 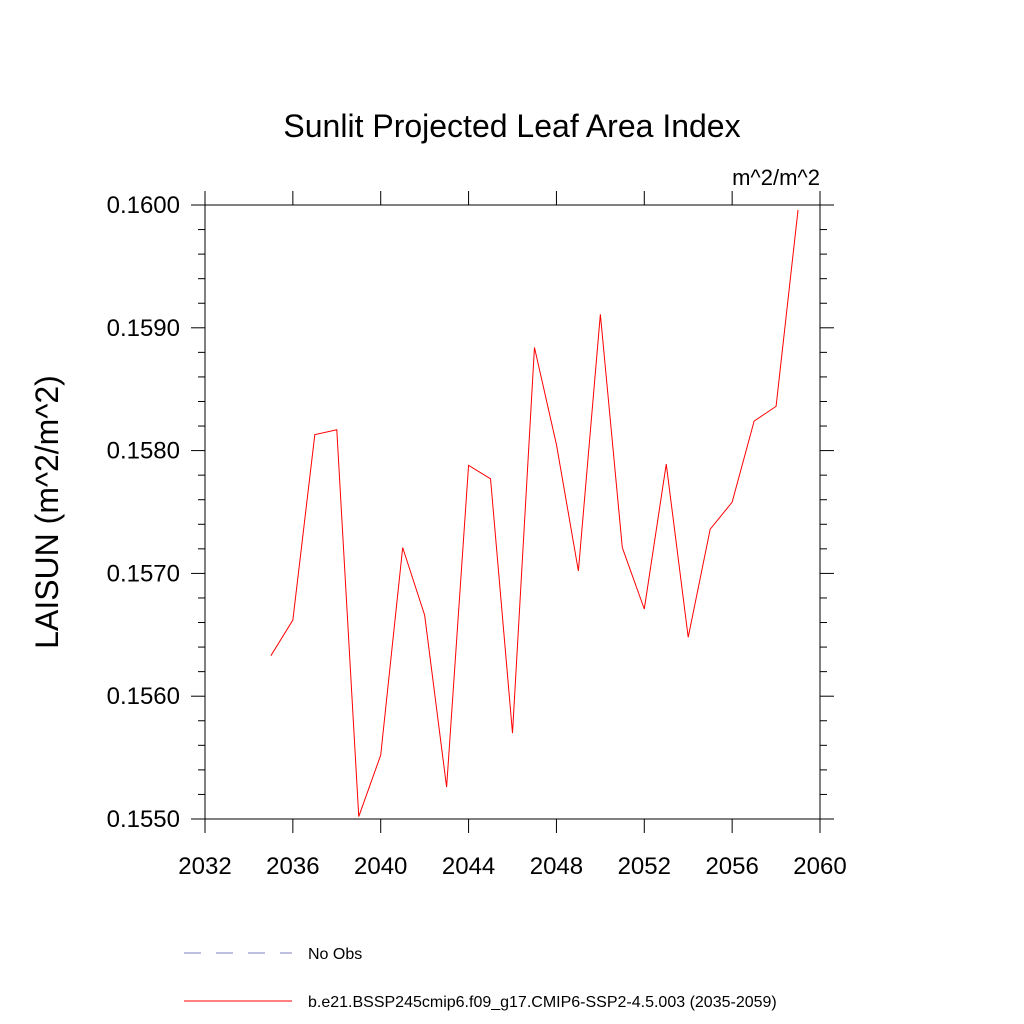 I want to click on chart-title: Sunlit Projected Leaf Area Index, so click(x=511, y=126).